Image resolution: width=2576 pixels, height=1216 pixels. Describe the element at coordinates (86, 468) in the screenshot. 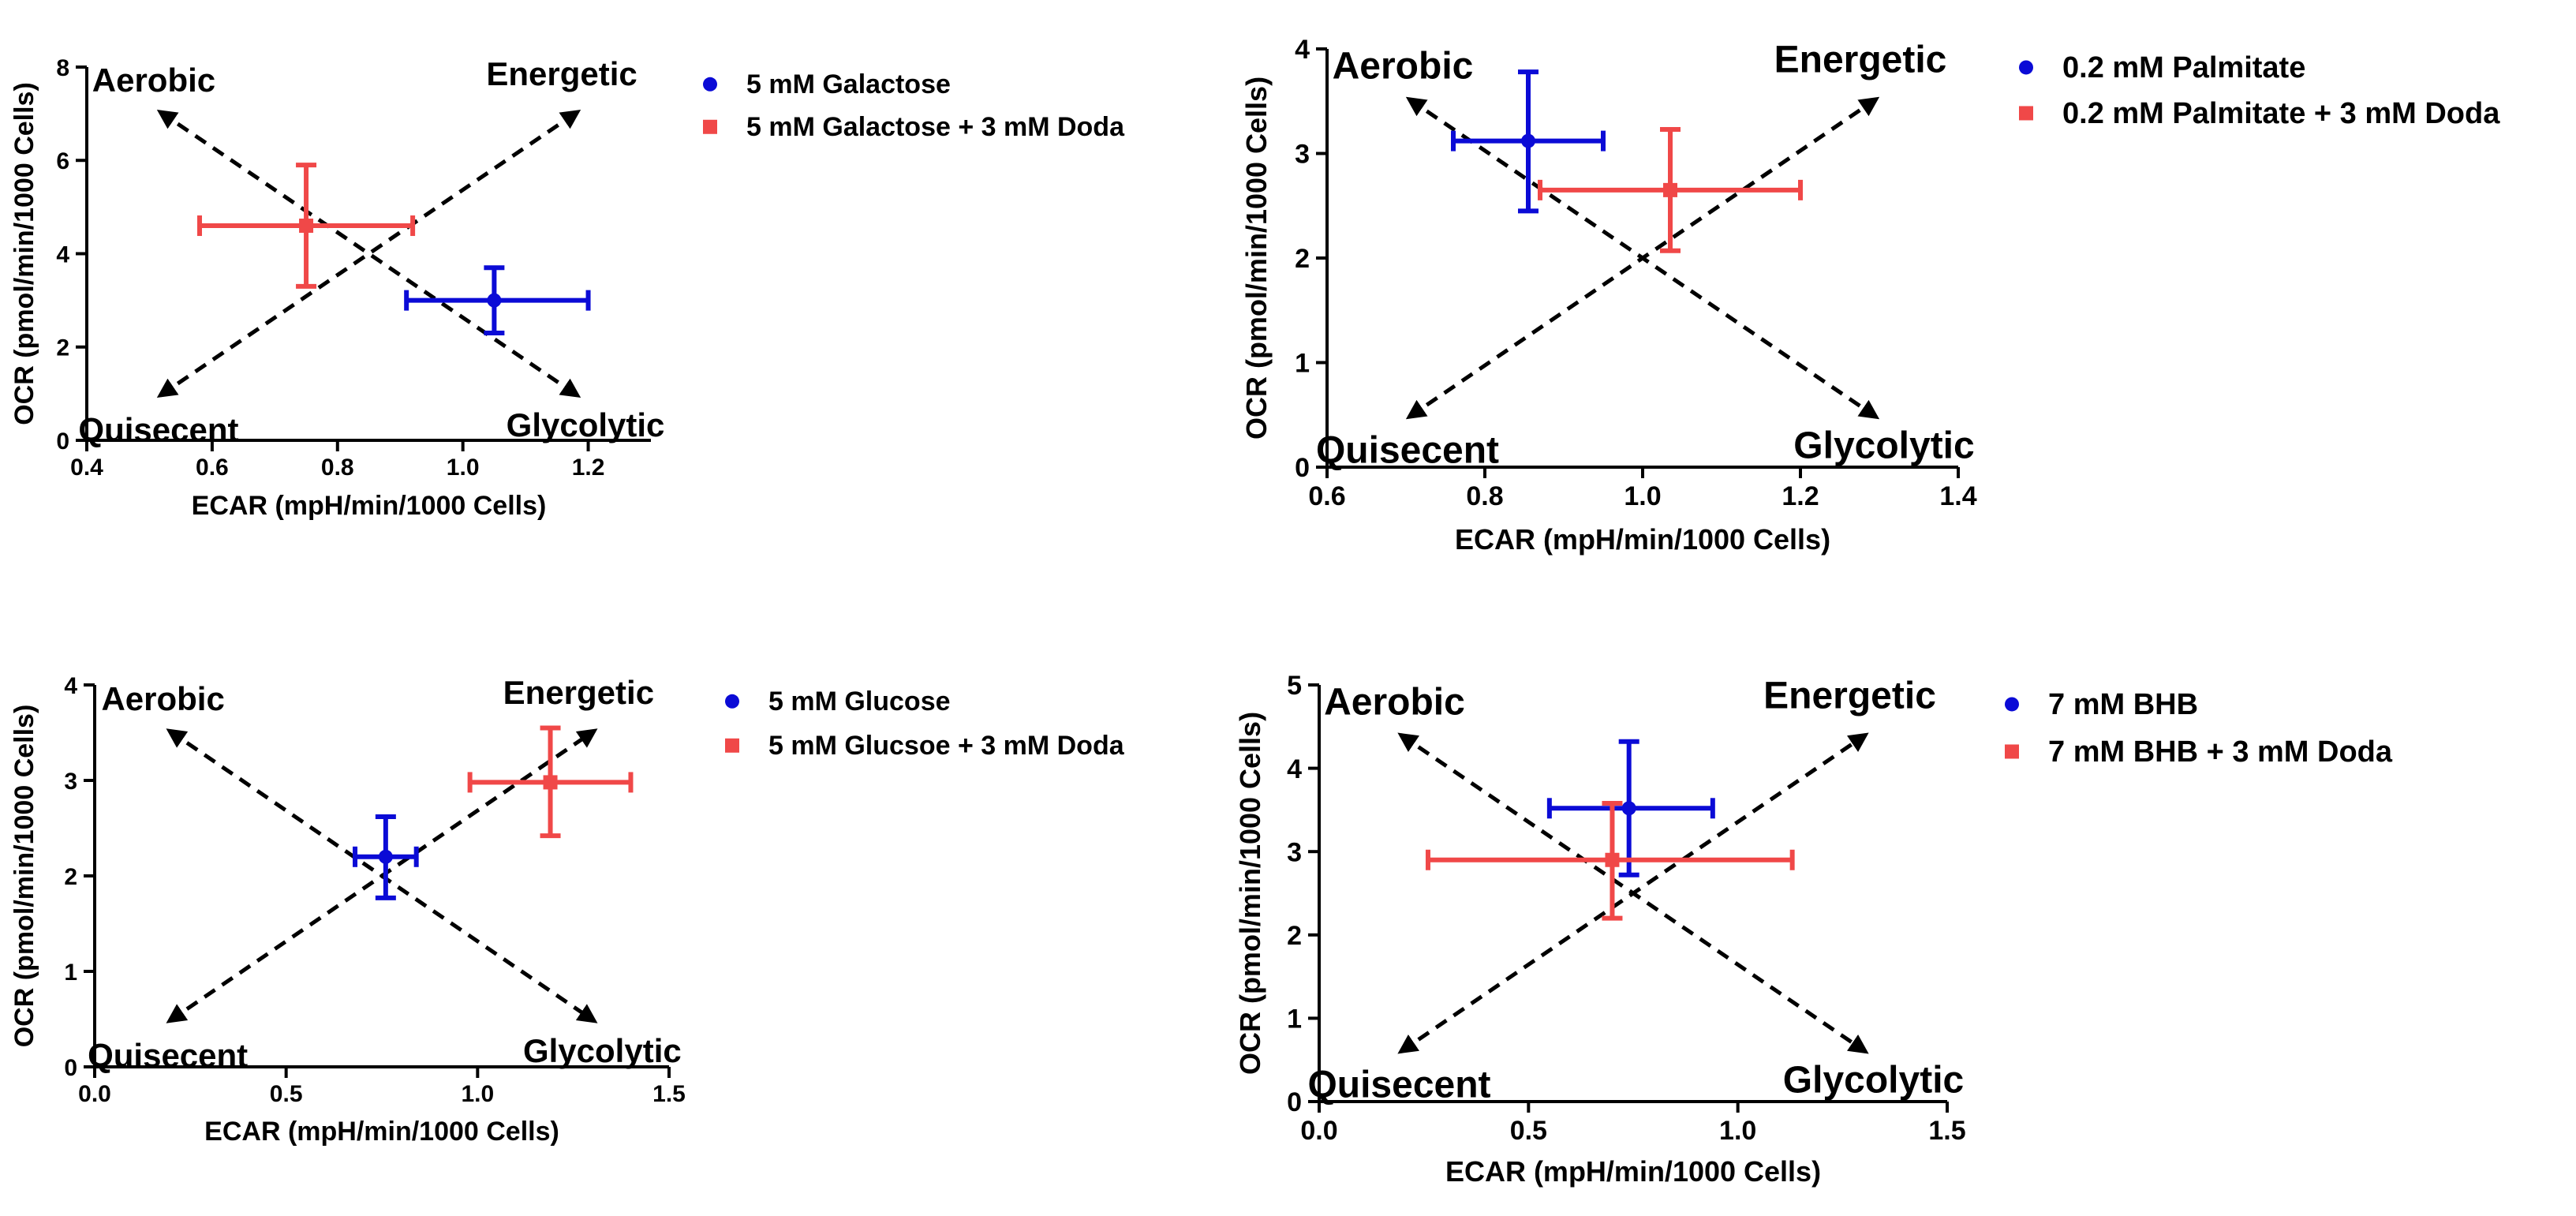

I see `x-tick-label: 0.4` at that location.